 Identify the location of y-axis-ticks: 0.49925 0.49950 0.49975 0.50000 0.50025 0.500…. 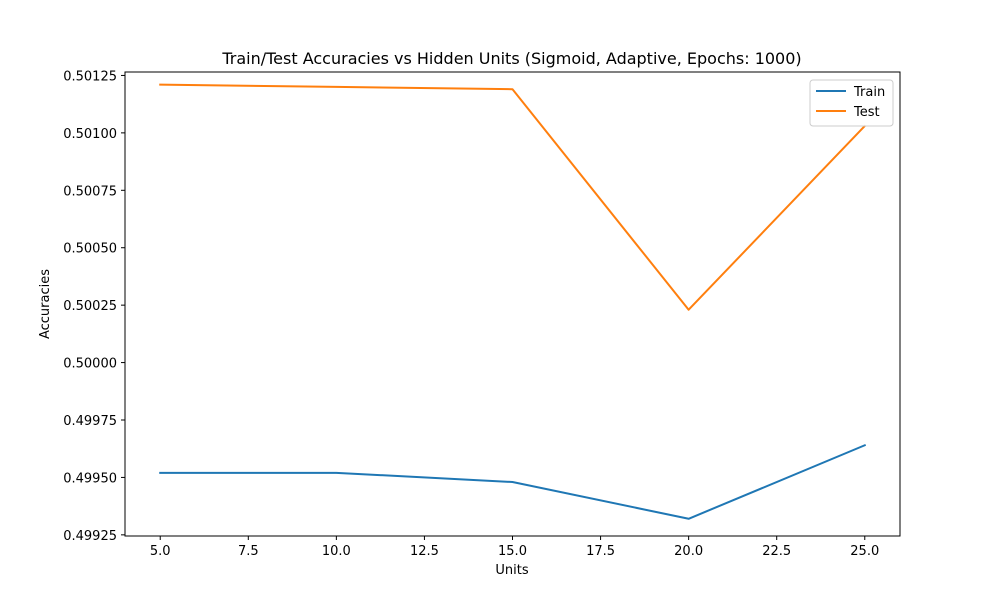
(94, 306).